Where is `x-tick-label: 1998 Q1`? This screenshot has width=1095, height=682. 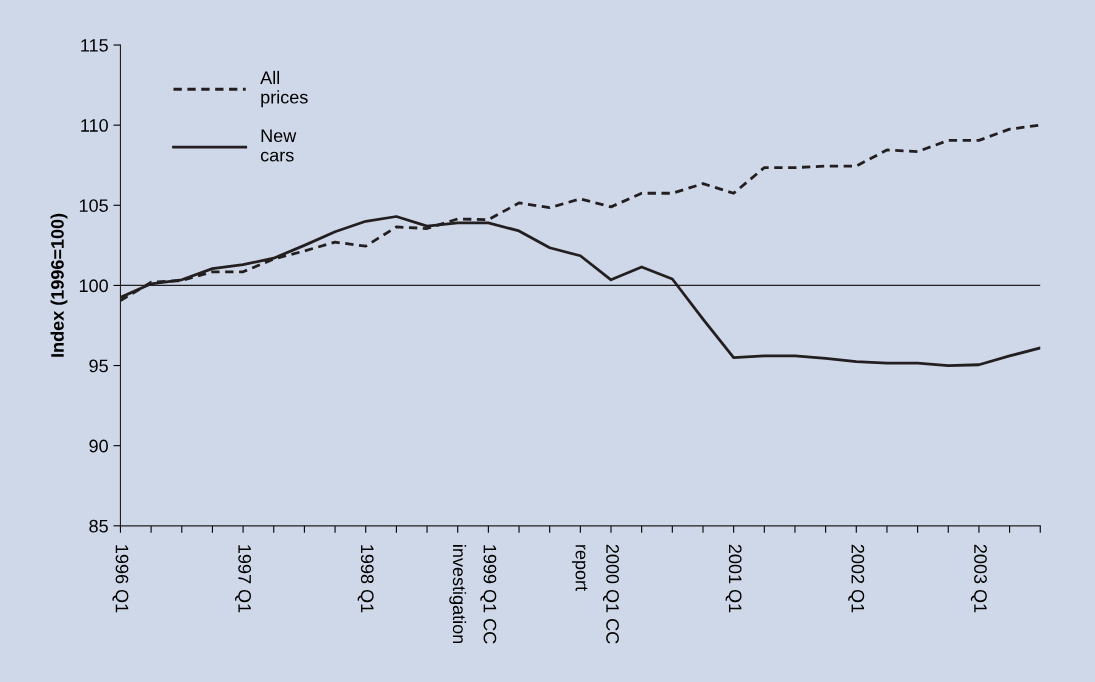
x-tick-label: 1998 Q1 is located at coordinates (365, 579).